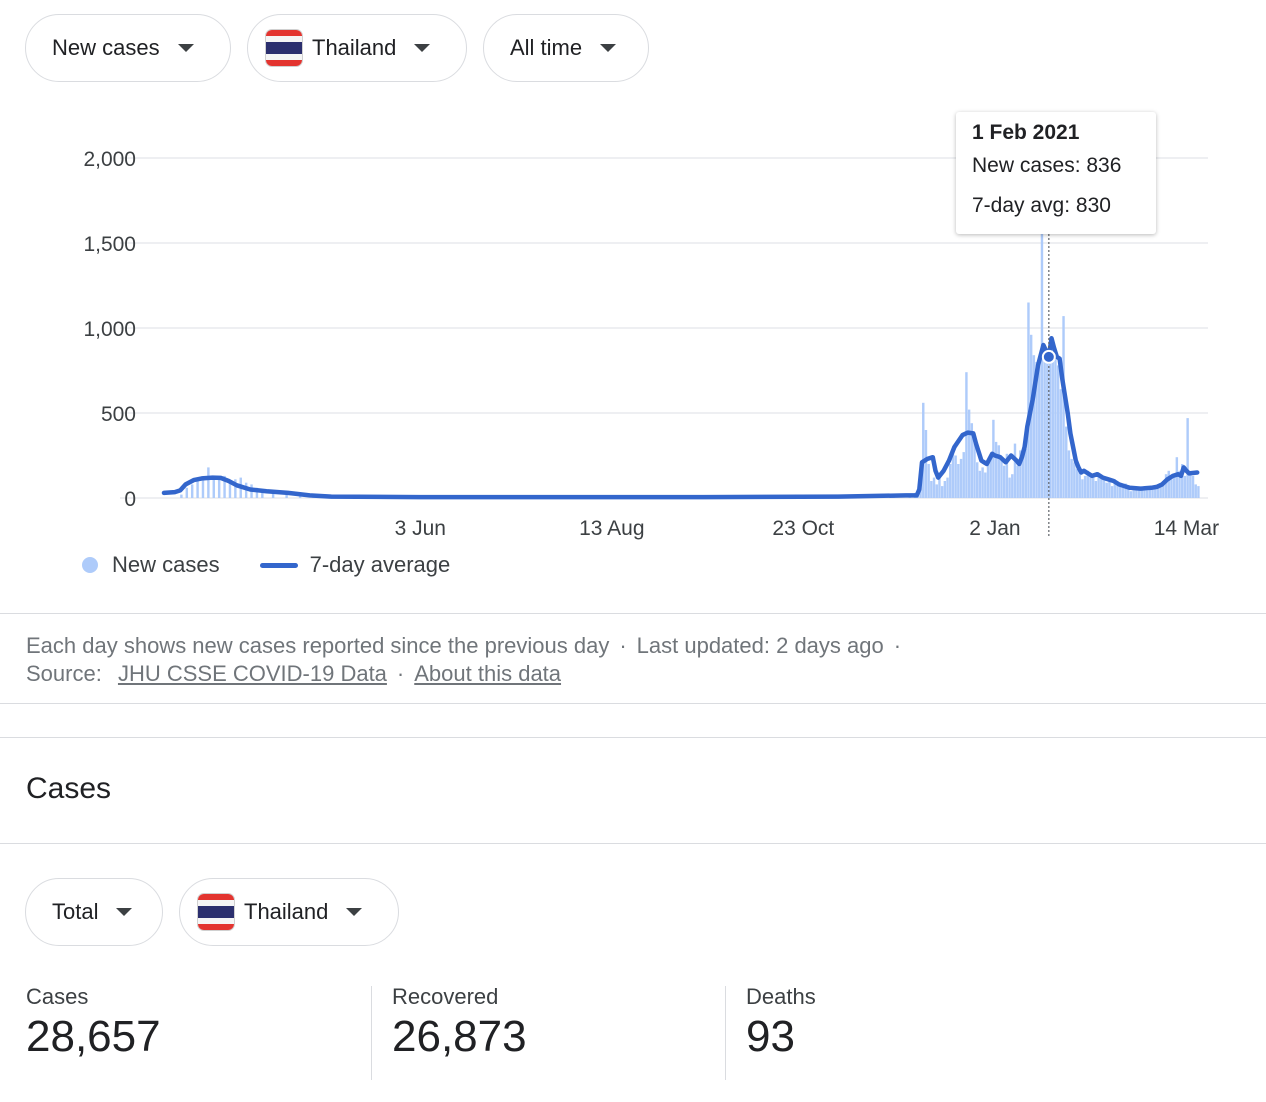  I want to click on cases-country-select: Thailand, so click(289, 912).